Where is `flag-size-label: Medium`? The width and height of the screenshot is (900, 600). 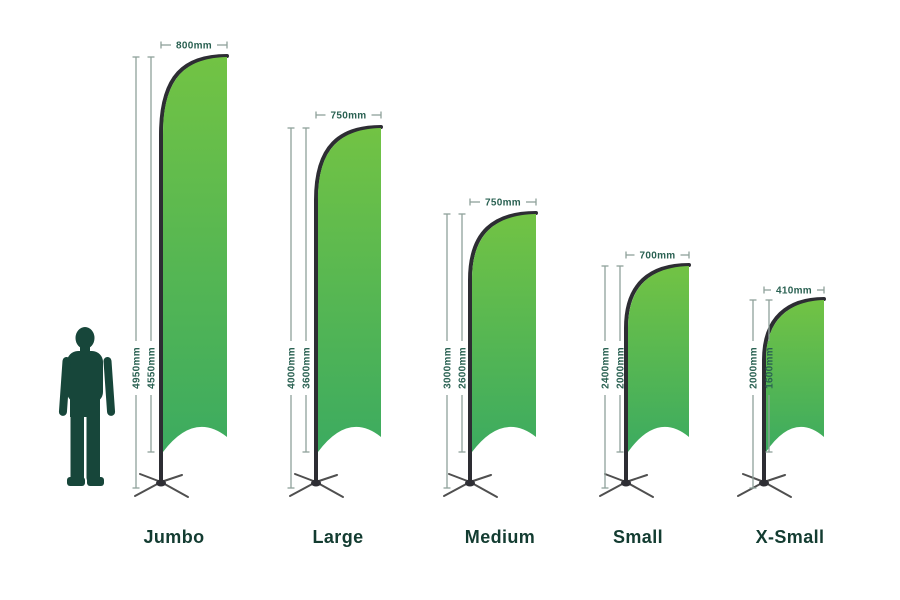 flag-size-label: Medium is located at coordinates (500, 537).